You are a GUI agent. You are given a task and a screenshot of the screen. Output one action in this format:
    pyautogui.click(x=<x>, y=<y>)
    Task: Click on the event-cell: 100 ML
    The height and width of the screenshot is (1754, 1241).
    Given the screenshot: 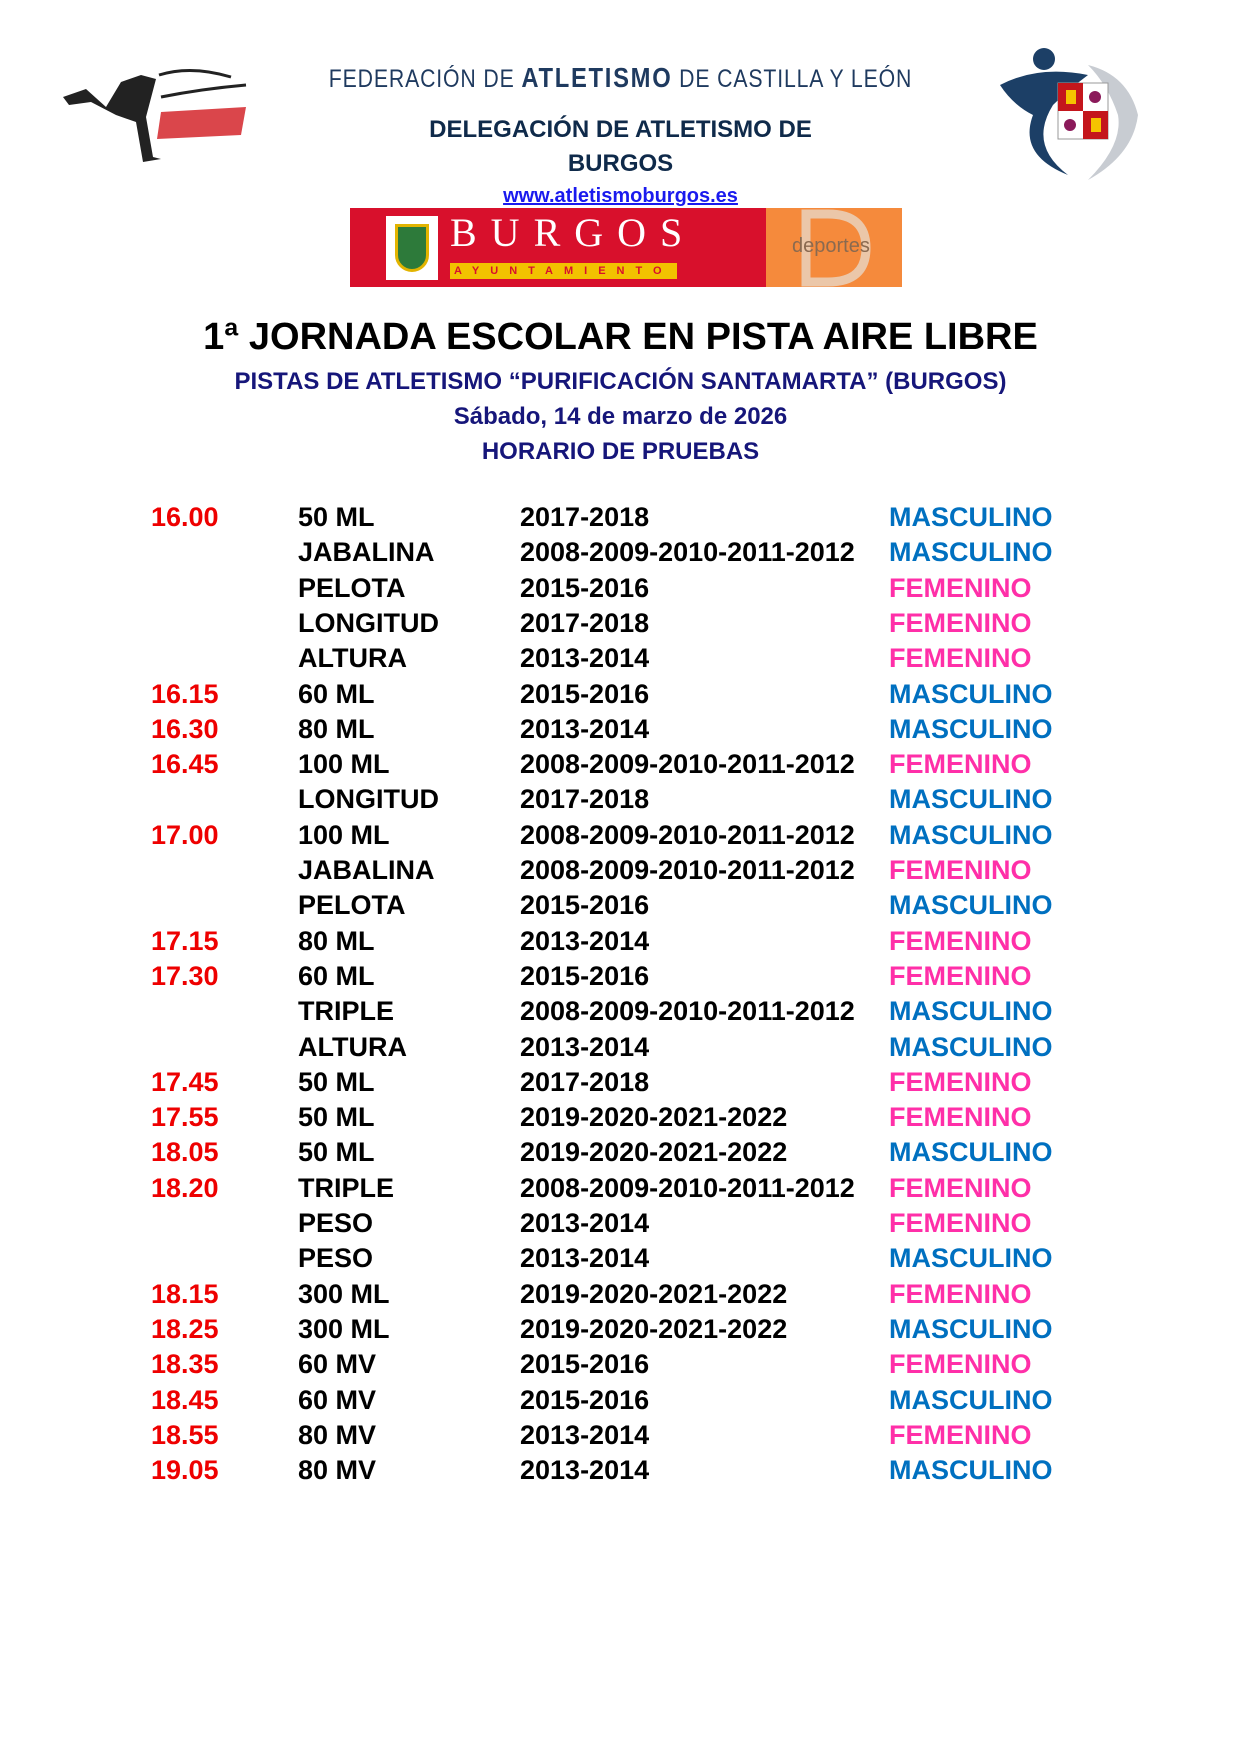 What is the action you would take?
    pyautogui.click(x=344, y=834)
    